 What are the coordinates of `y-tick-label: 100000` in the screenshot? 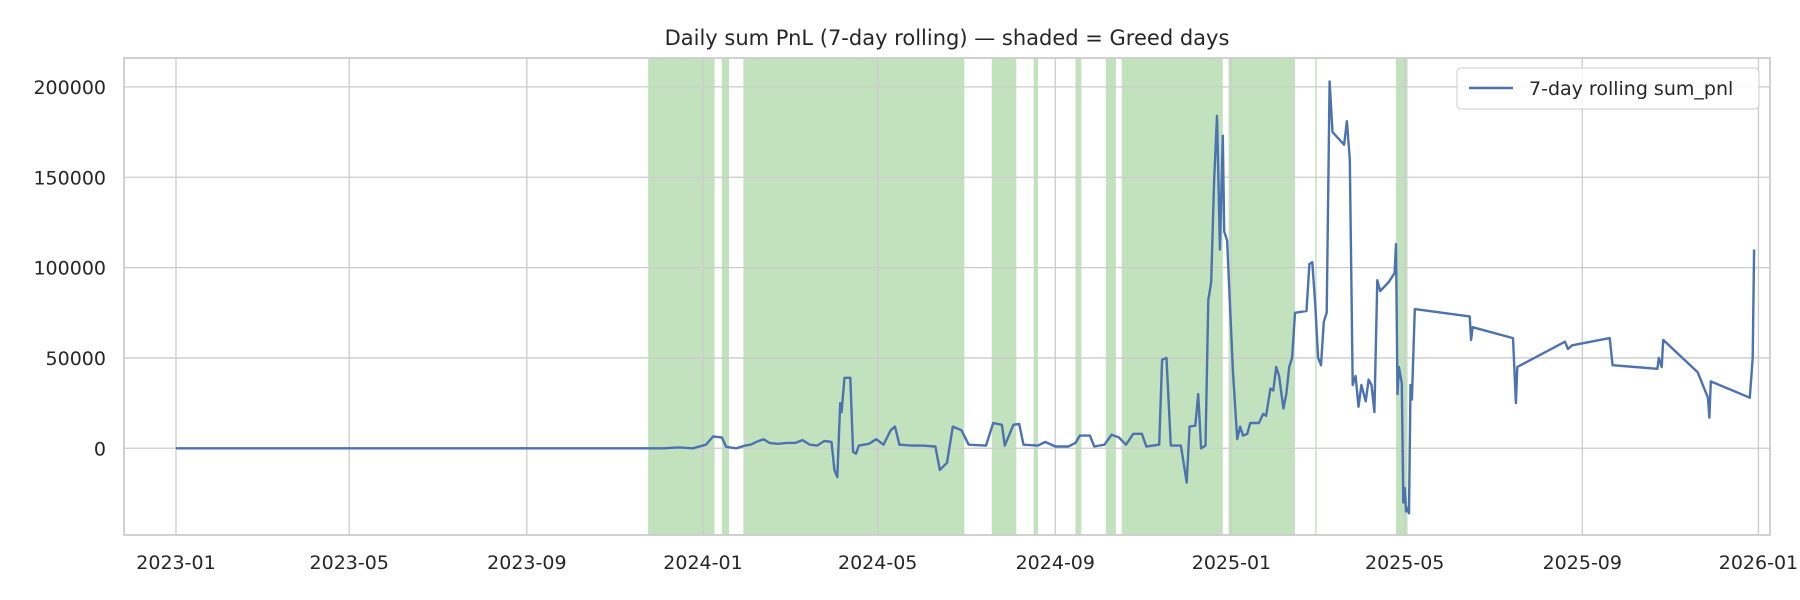 It's located at (69, 269).